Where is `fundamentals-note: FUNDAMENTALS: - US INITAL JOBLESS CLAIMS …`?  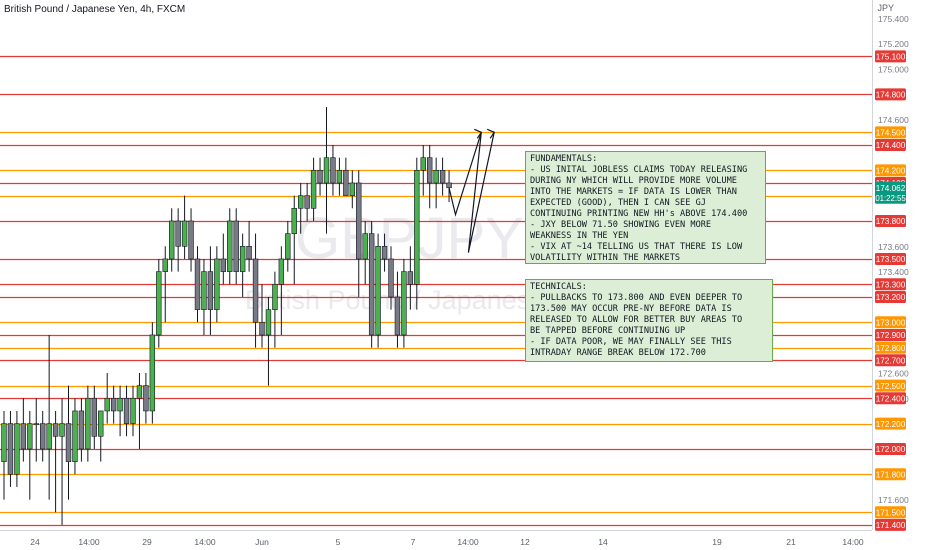 fundamentals-note: FUNDAMENTALS: - US INITAL JOBLESS CLAIMS … is located at coordinates (645, 207).